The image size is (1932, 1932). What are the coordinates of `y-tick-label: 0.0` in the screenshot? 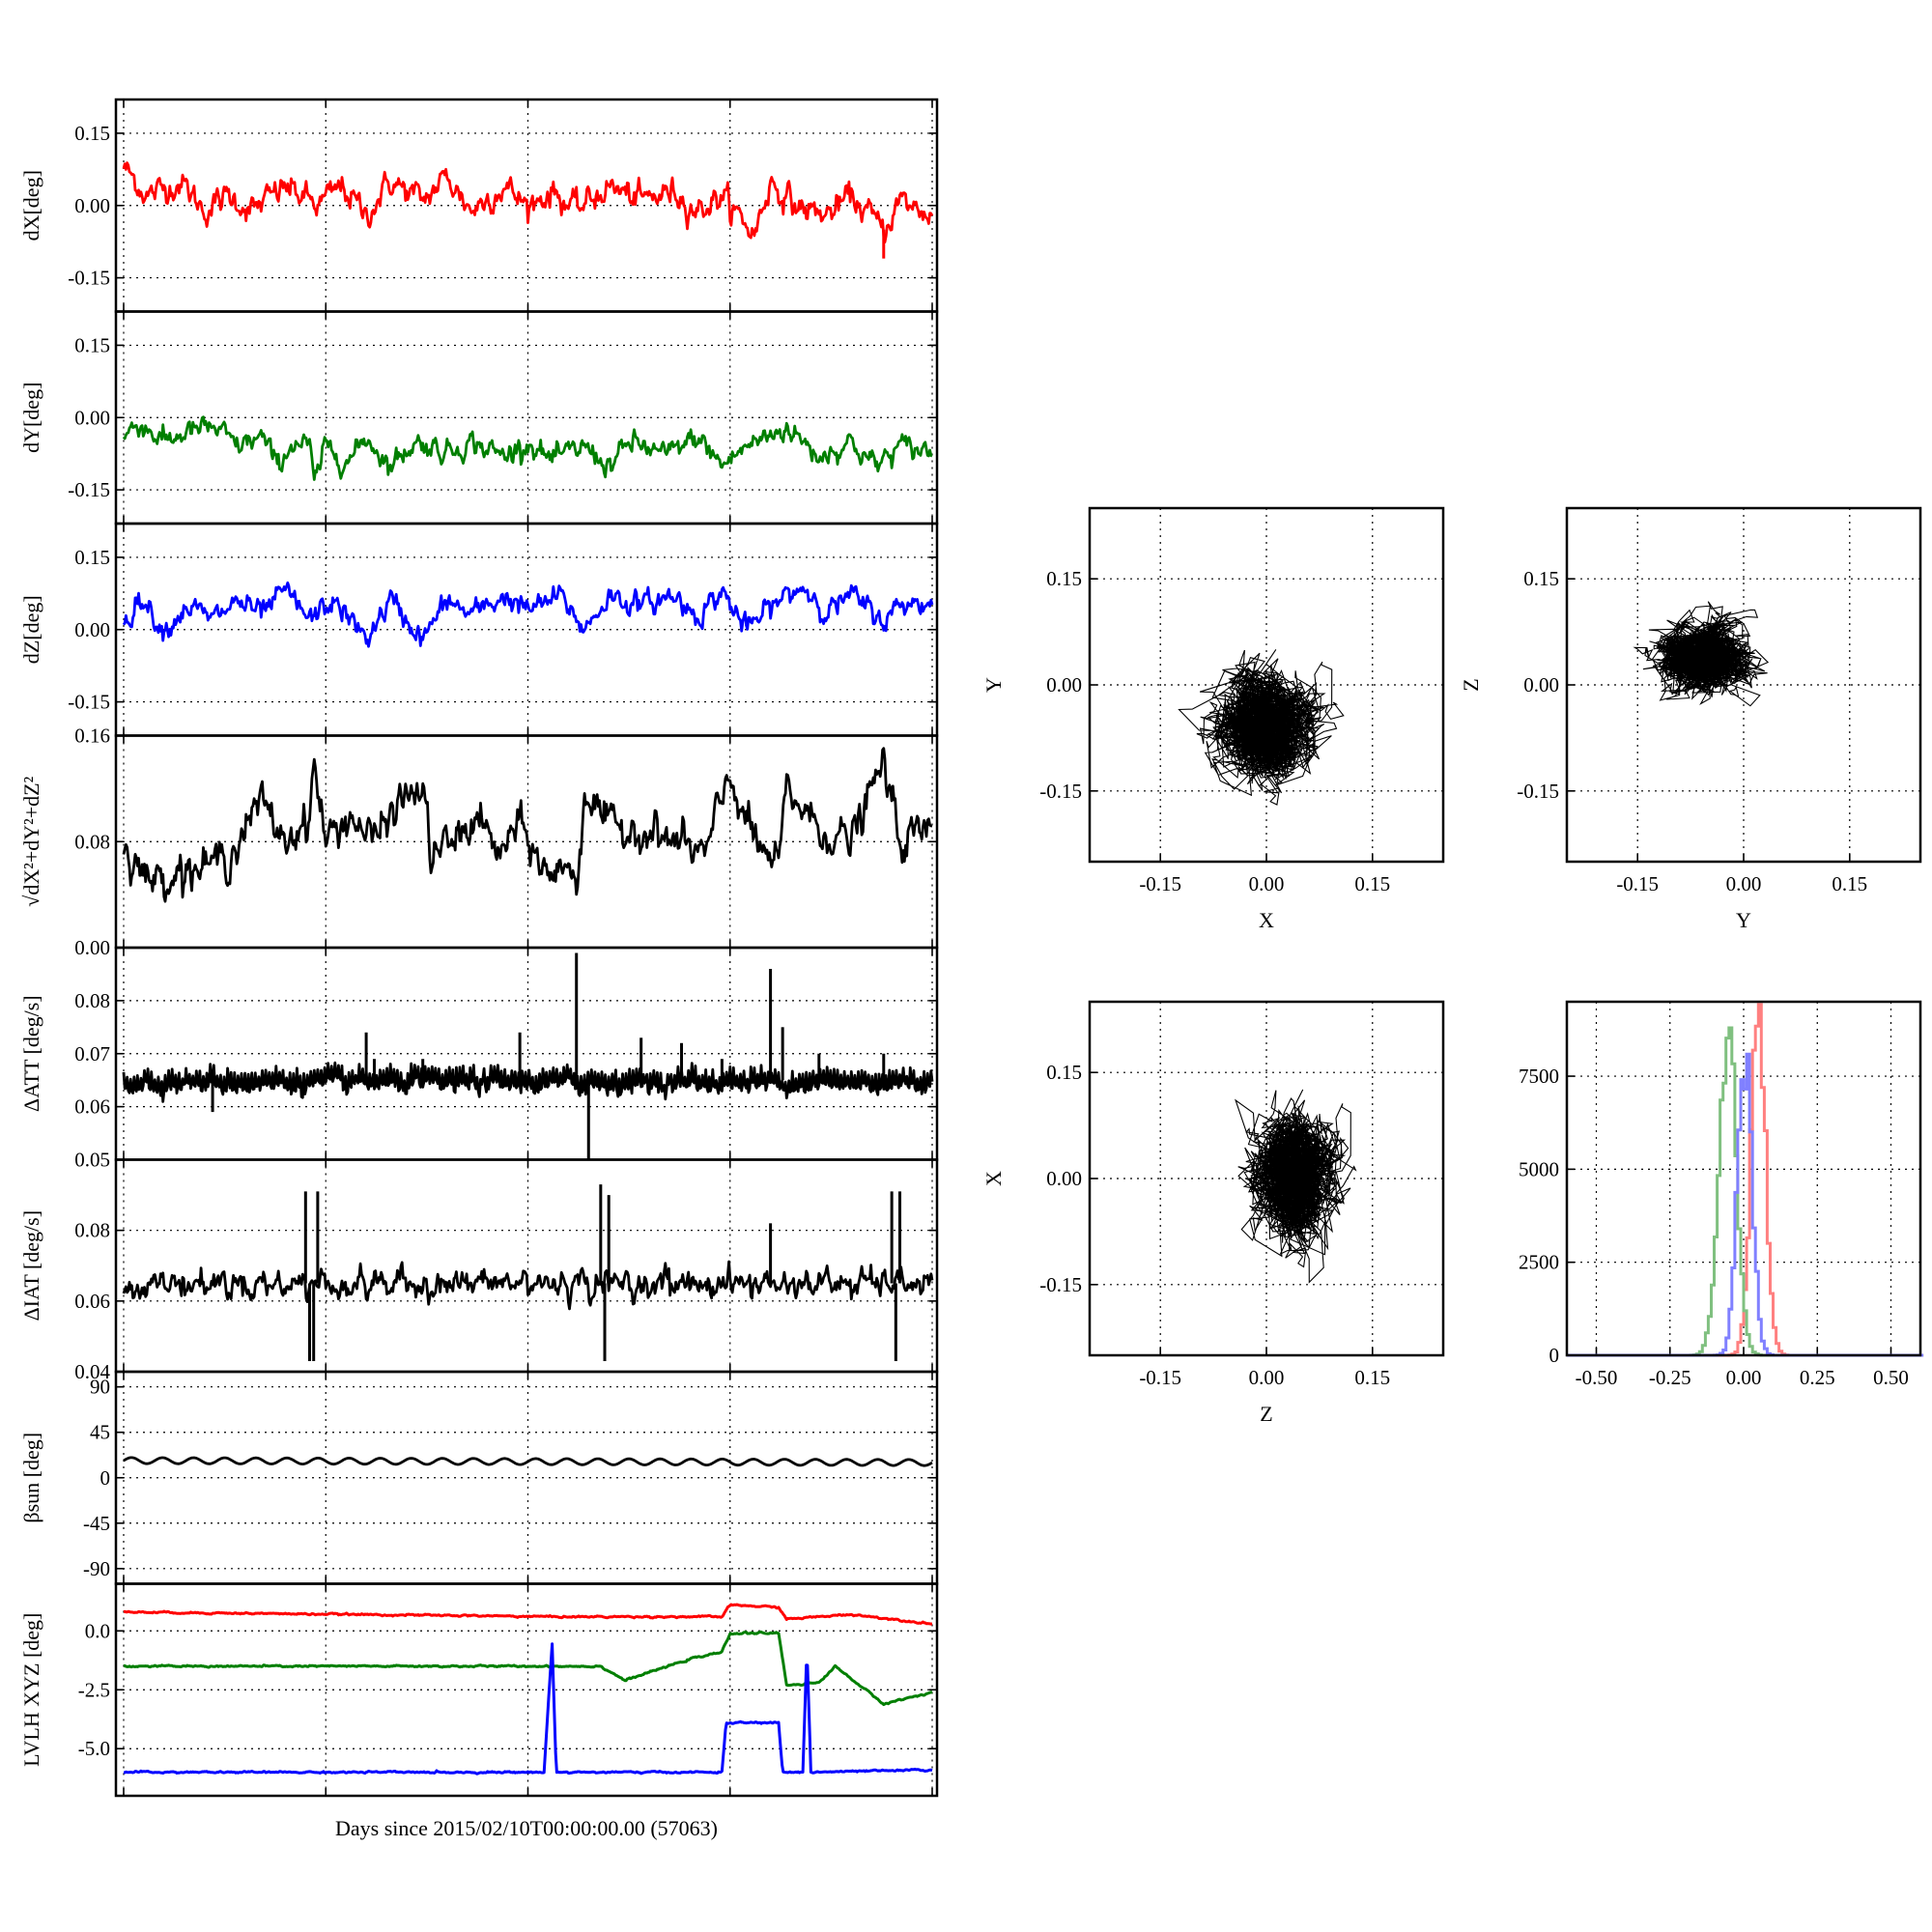 It's located at (97, 1630).